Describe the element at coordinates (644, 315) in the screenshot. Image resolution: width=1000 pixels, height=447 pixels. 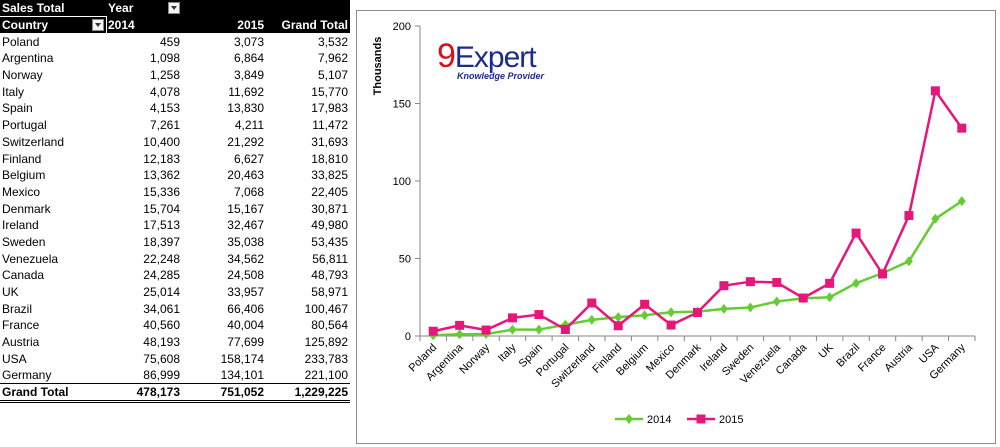
I see `series-2014-point` at that location.